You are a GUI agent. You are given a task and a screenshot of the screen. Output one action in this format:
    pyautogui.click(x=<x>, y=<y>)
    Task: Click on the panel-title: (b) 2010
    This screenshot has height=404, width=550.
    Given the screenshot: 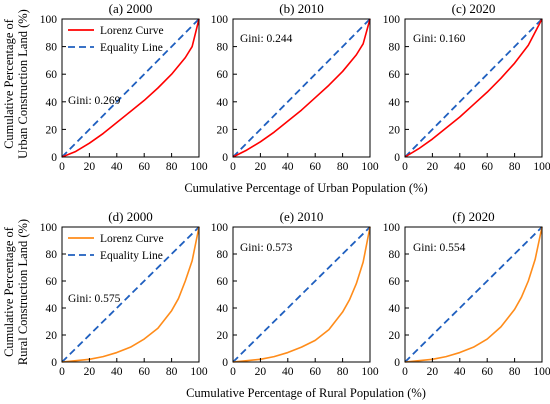 What is the action you would take?
    pyautogui.click(x=301, y=8)
    